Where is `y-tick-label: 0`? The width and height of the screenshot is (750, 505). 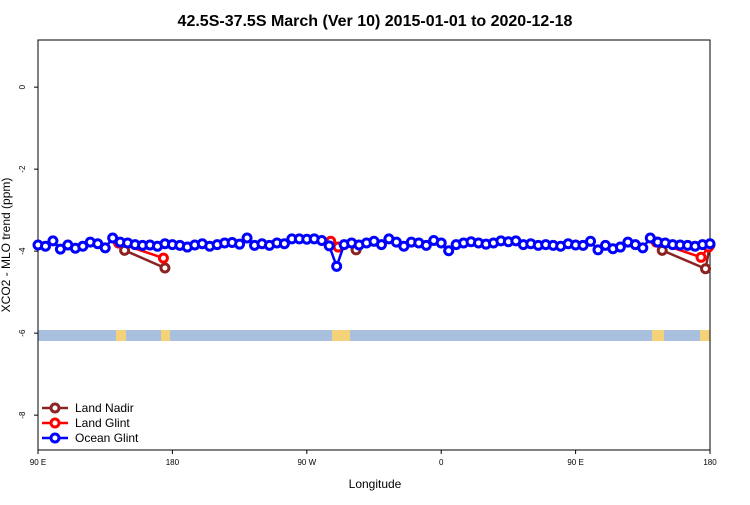 y-tick-label: 0 is located at coordinates (22, 86).